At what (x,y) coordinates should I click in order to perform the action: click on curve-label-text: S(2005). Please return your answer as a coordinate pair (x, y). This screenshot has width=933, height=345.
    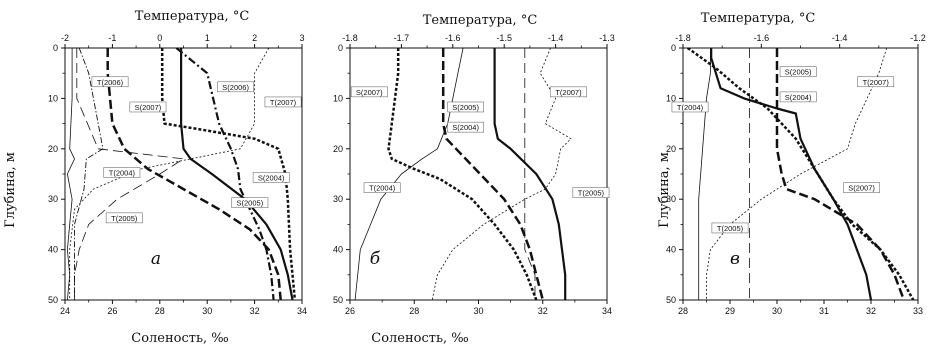
    Looking at the image, I should click on (250, 203).